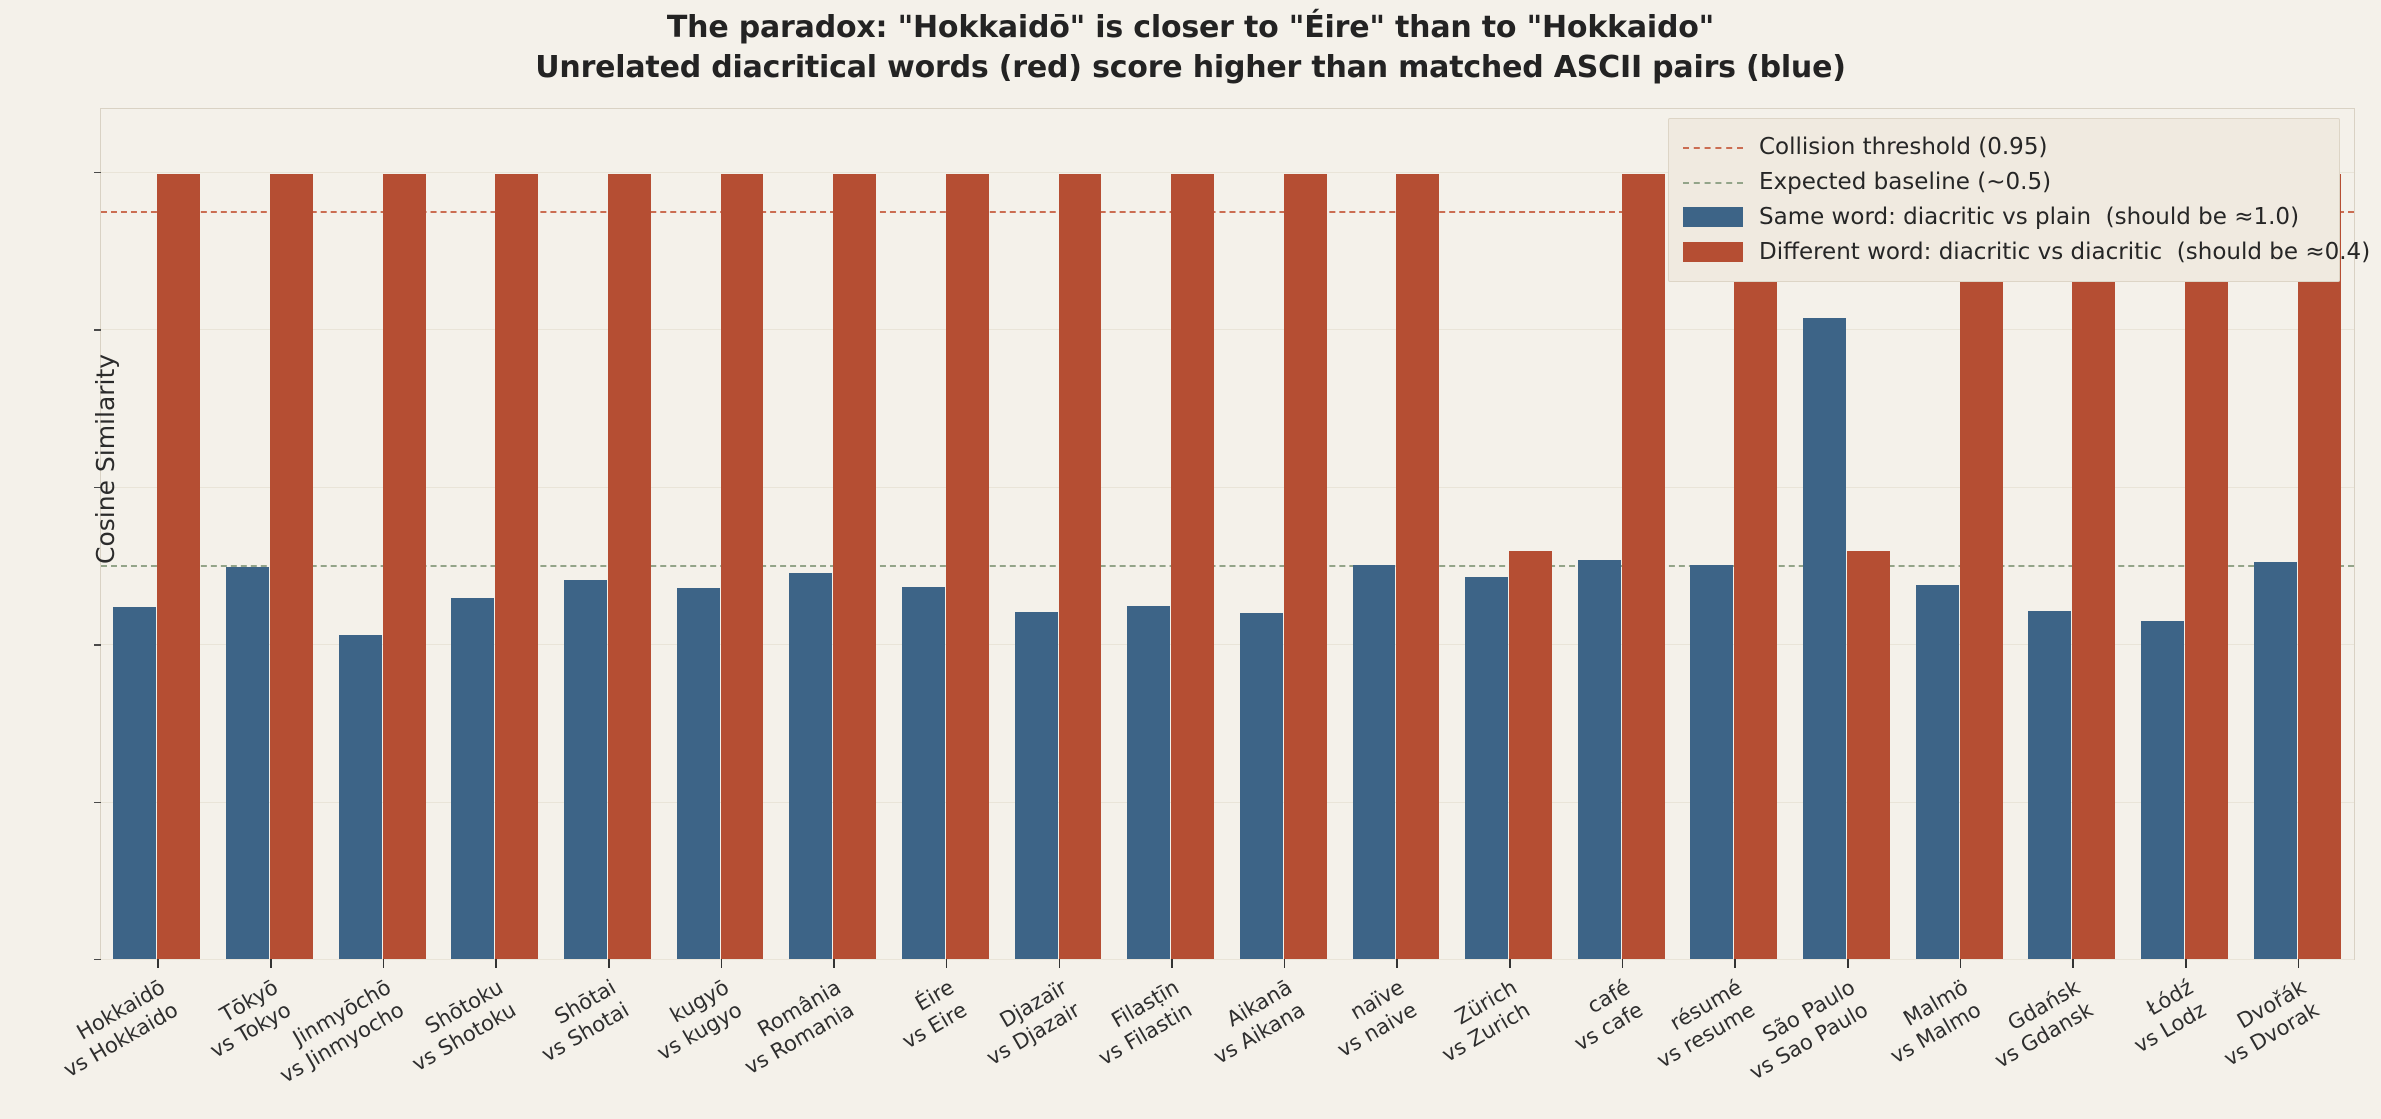 The height and width of the screenshot is (1119, 2381). Describe the element at coordinates (1905, 181) in the screenshot. I see `legend-label: Expected baseline (~0.5)` at that location.